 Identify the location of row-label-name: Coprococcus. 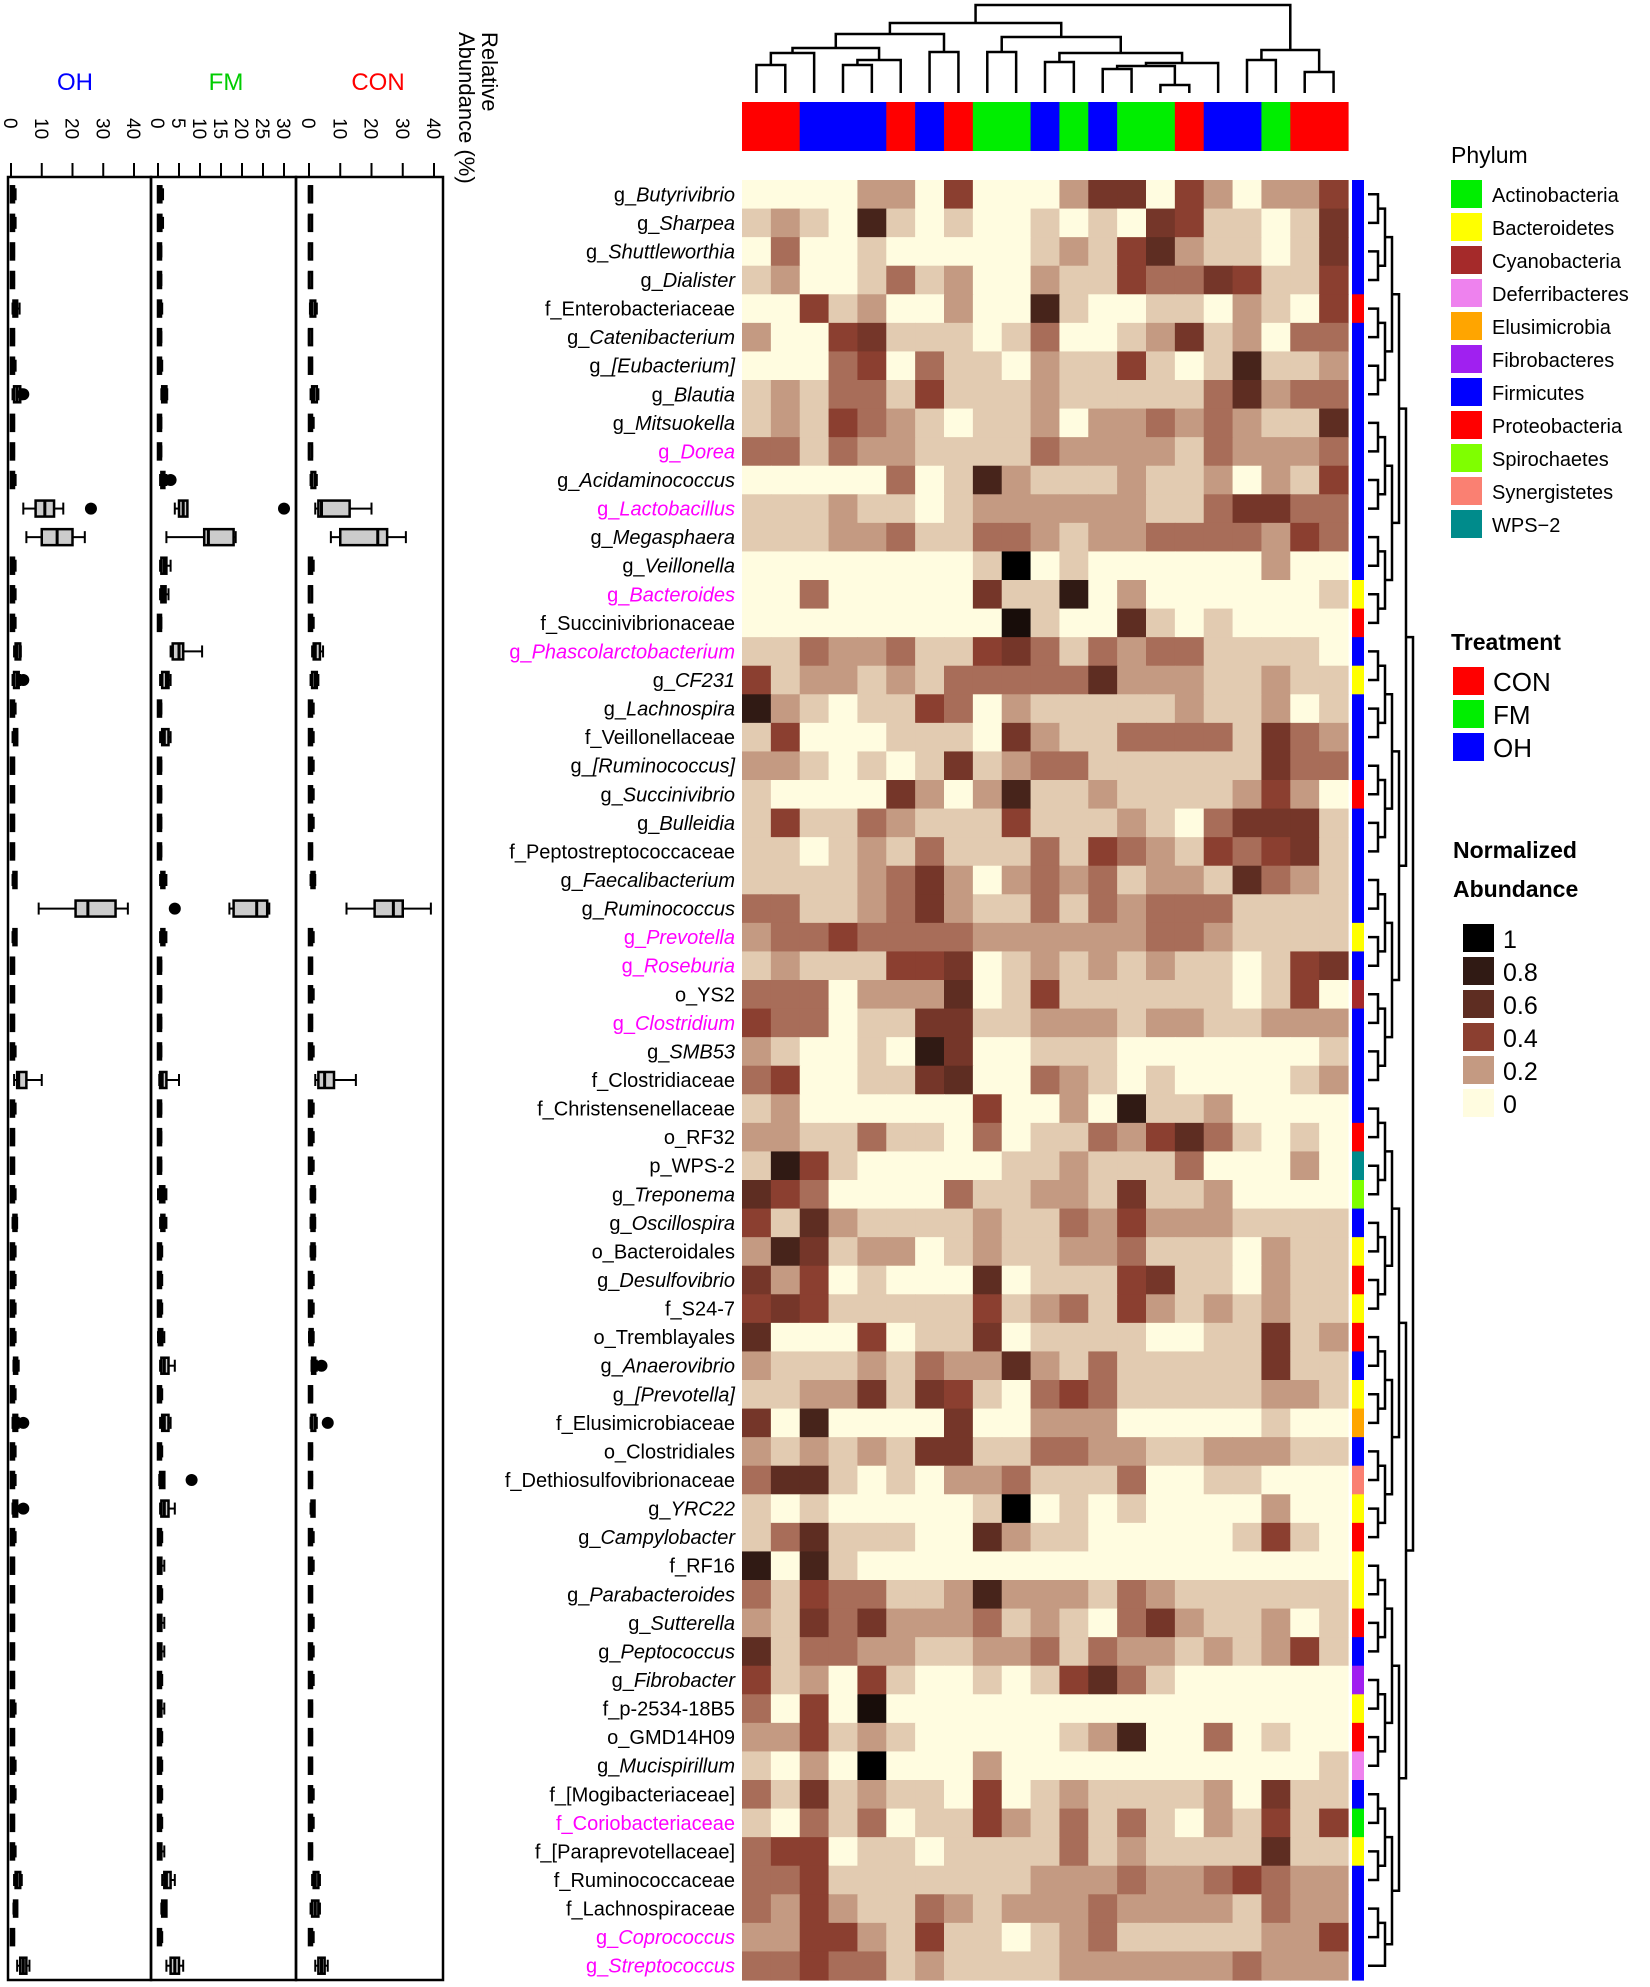
(676, 1938).